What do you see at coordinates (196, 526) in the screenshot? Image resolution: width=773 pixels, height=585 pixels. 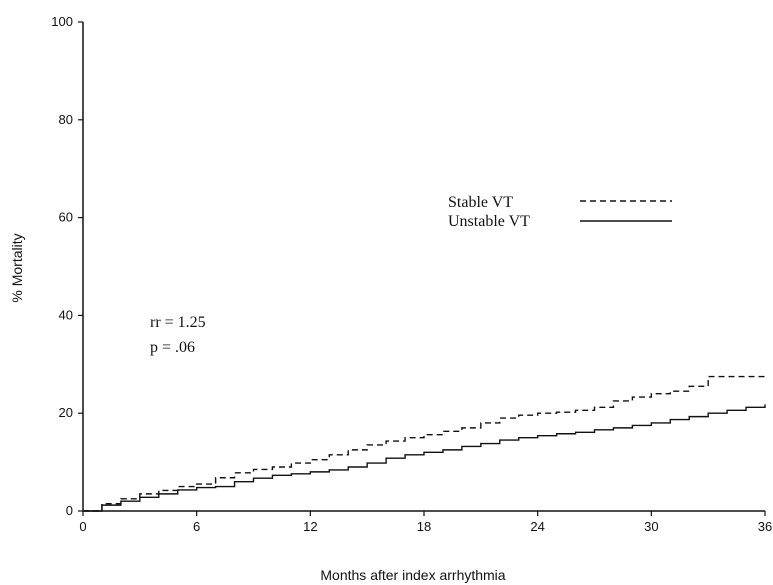 I see `x-tick-label: 6` at bounding box center [196, 526].